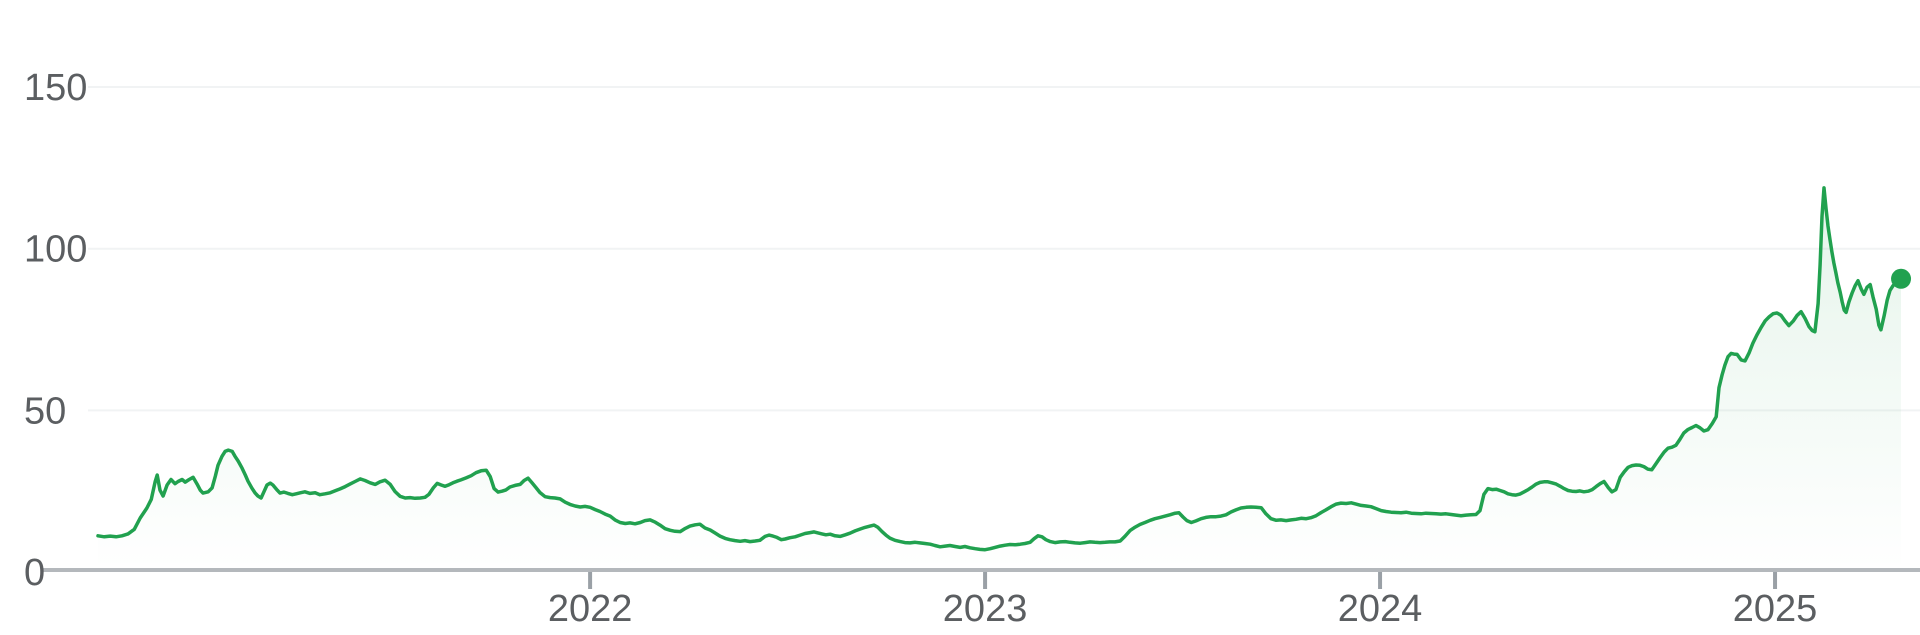  I want to click on x-axis-label-2022: 2022, so click(590, 609).